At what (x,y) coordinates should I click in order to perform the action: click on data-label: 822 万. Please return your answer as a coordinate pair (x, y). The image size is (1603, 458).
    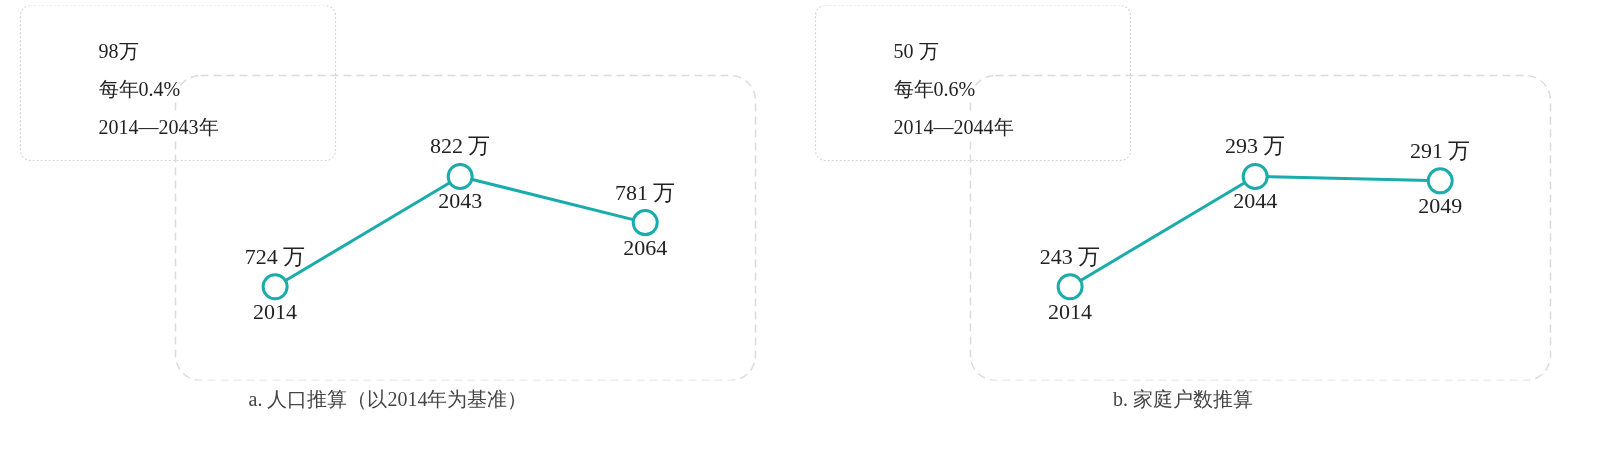
    Looking at the image, I should click on (460, 146).